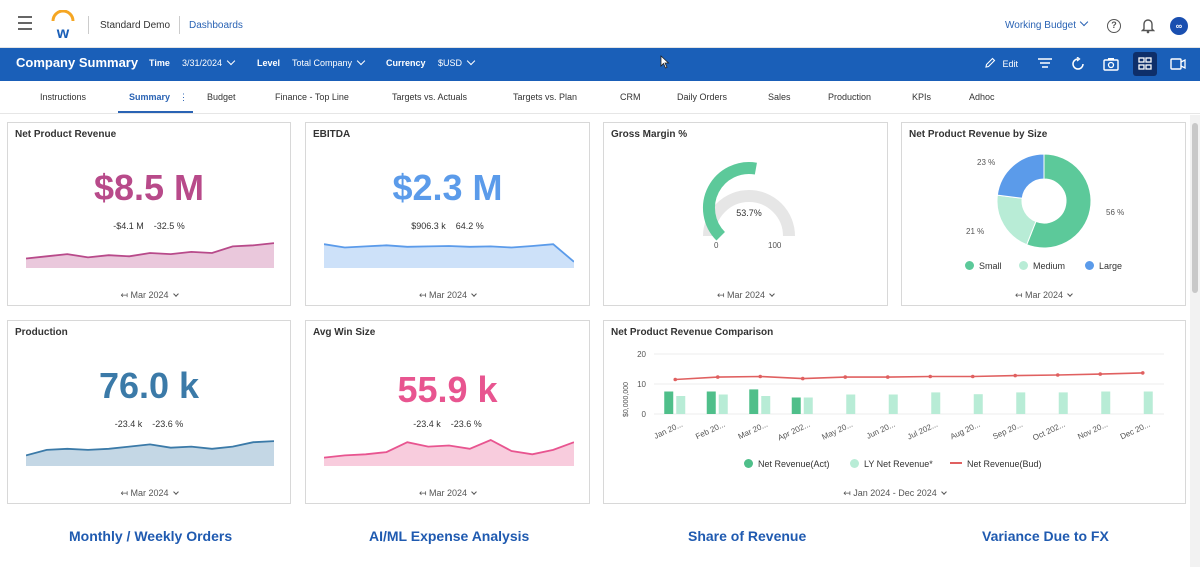 The height and width of the screenshot is (567, 1200). Describe the element at coordinates (747, 536) in the screenshot. I see `link-share-of-revenue: Share of Revenue` at that location.